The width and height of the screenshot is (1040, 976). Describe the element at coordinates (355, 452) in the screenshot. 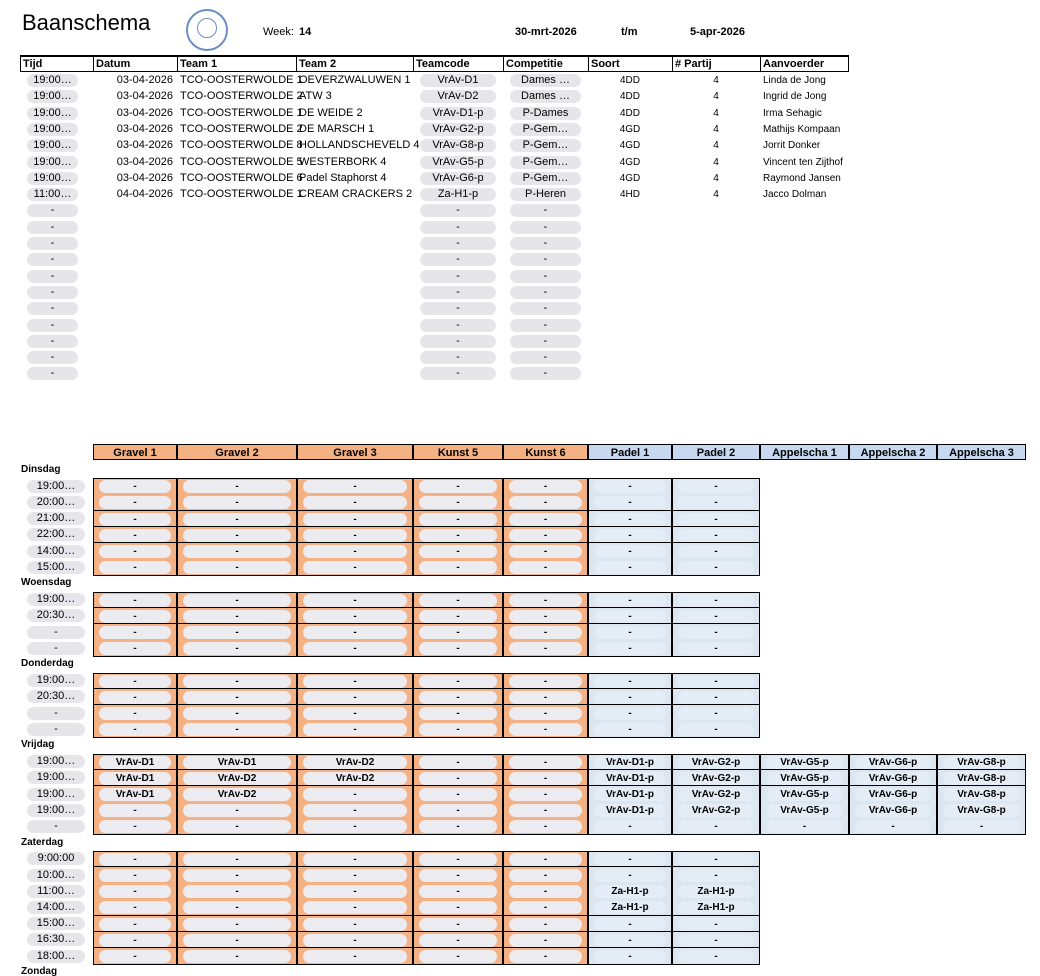

I see `court-header: Gravel 3` at that location.